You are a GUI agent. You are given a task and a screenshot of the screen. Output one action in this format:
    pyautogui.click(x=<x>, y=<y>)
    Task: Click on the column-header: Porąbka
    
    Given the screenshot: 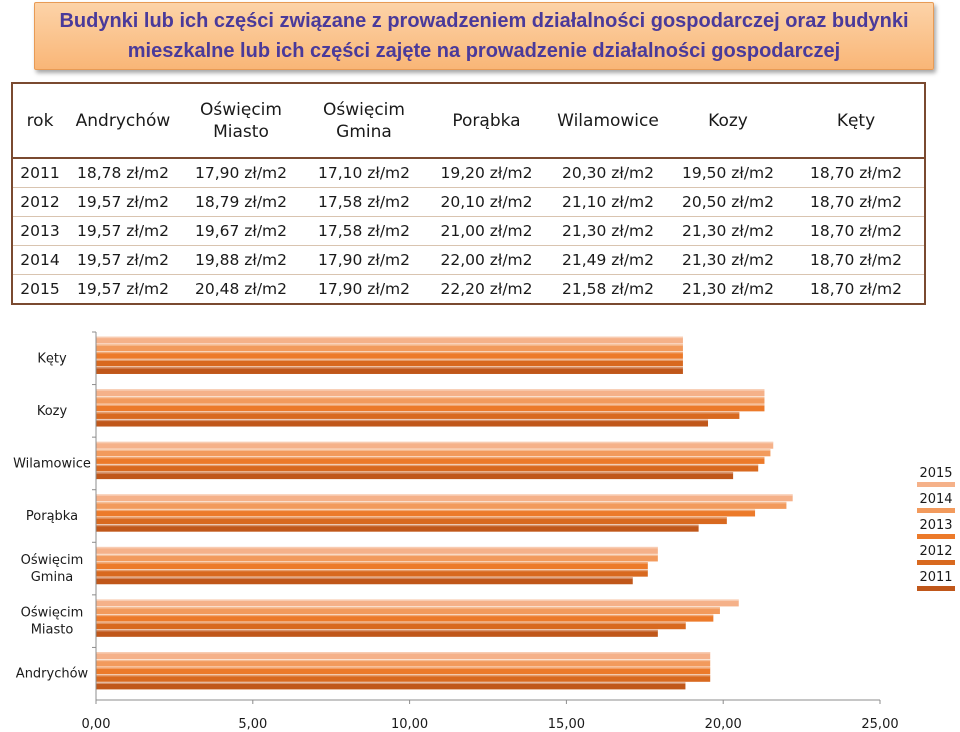 What is the action you would take?
    pyautogui.click(x=486, y=120)
    